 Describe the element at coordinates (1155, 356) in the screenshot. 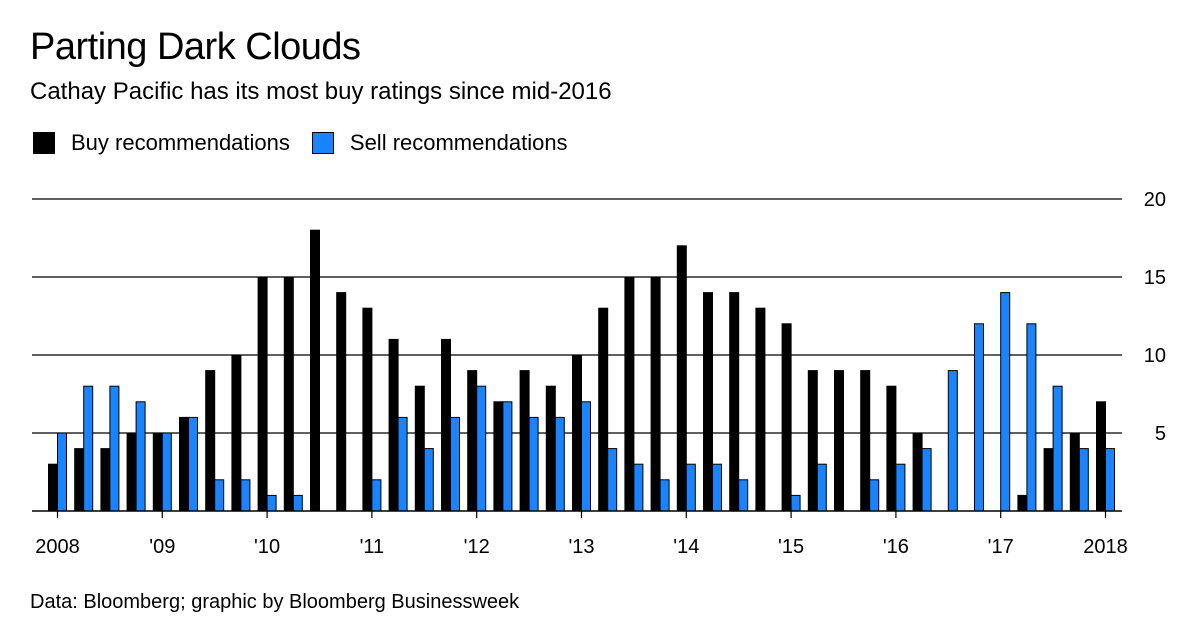

I see `y-tick-label: 10` at that location.